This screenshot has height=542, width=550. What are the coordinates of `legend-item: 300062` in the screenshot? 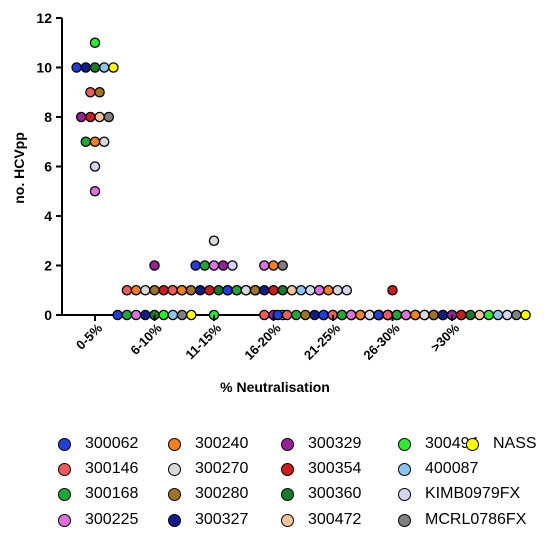 It's located at (98, 444).